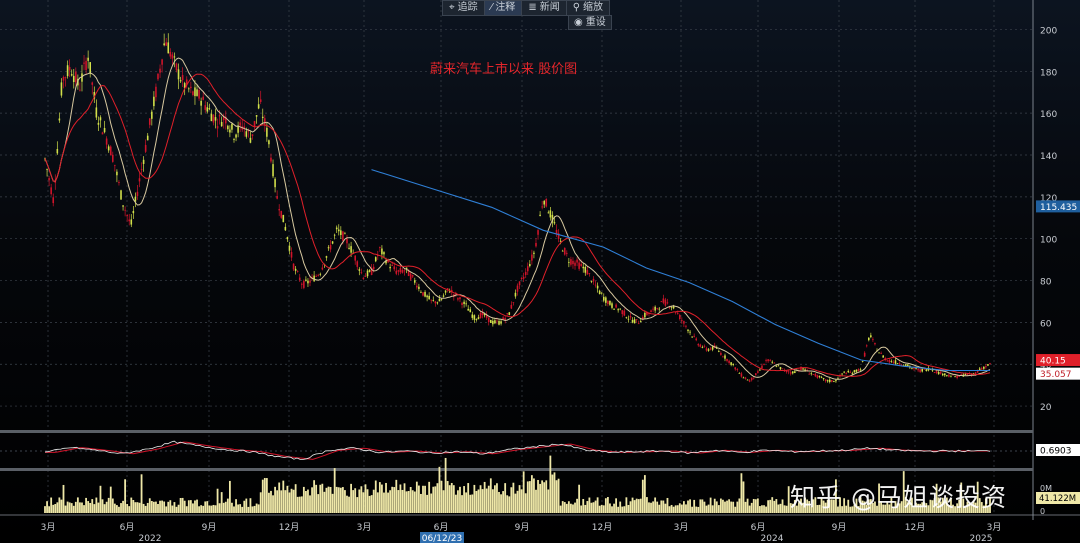  Describe the element at coordinates (441, 527) in the screenshot. I see `month-tick-label: 6月` at that location.